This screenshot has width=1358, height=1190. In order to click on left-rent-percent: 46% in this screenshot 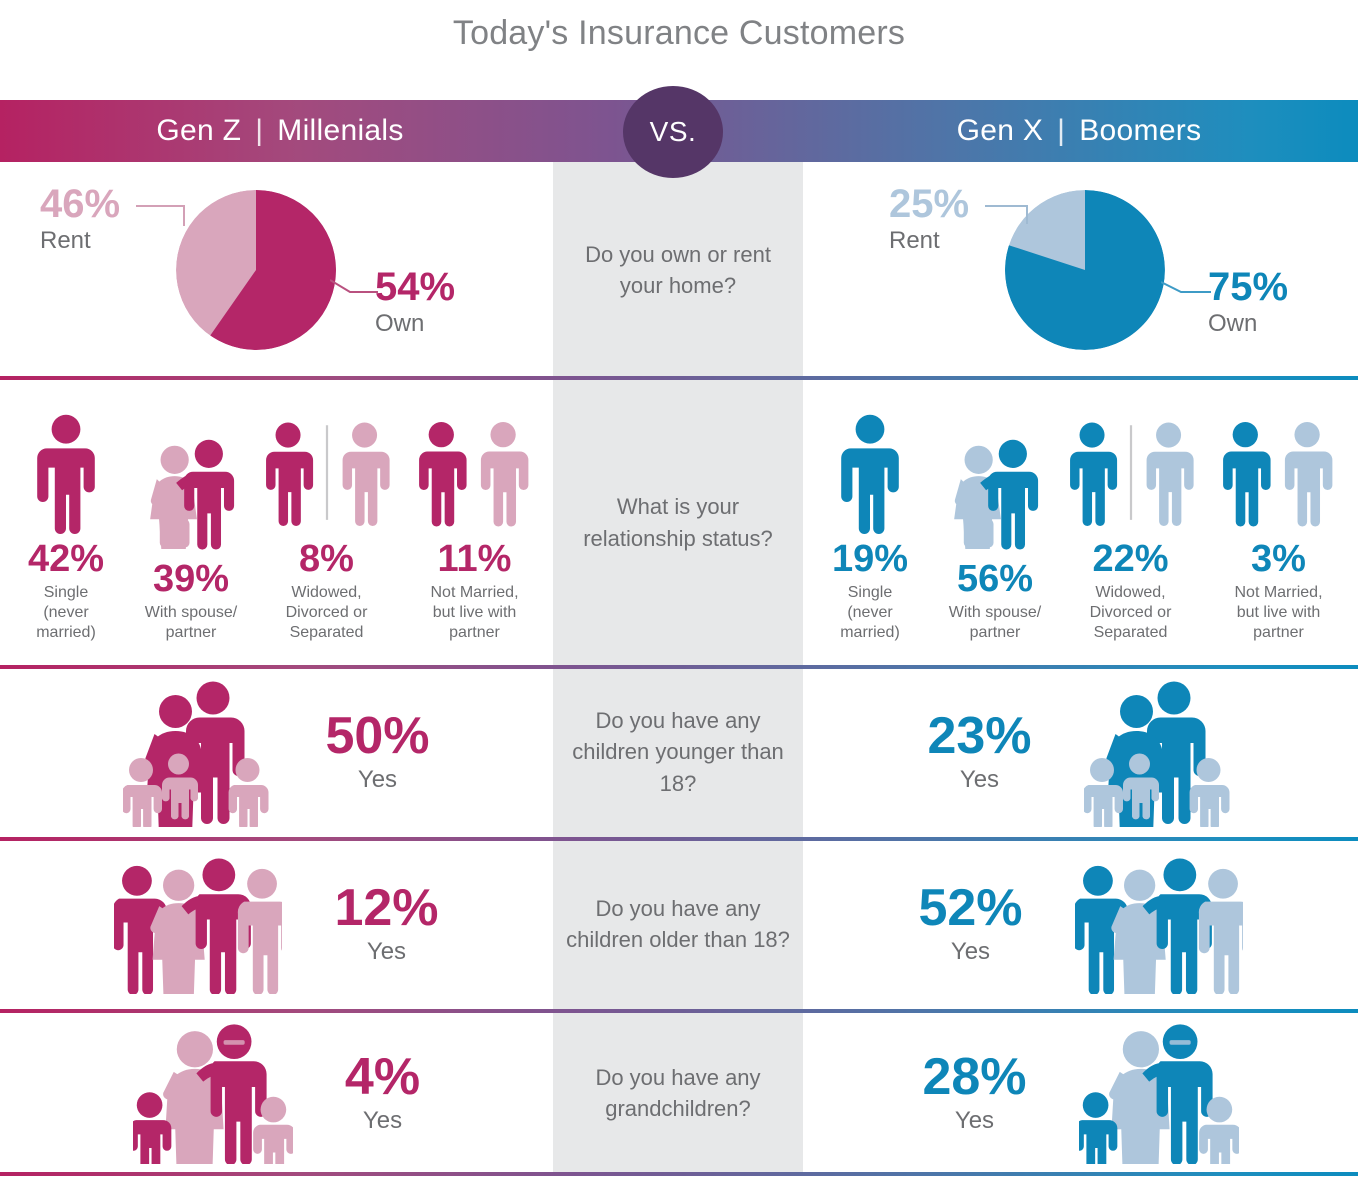, I will do `click(80, 204)`.